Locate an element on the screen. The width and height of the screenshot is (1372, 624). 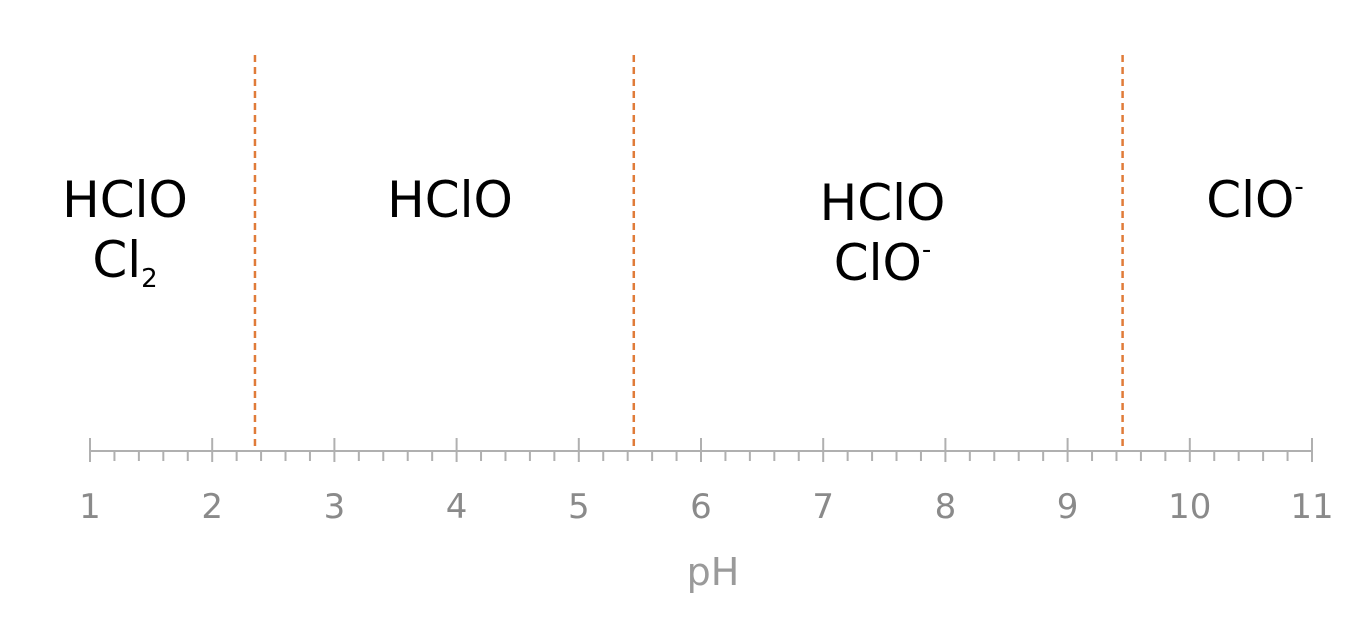
tick-label: 5 is located at coordinates (579, 507).